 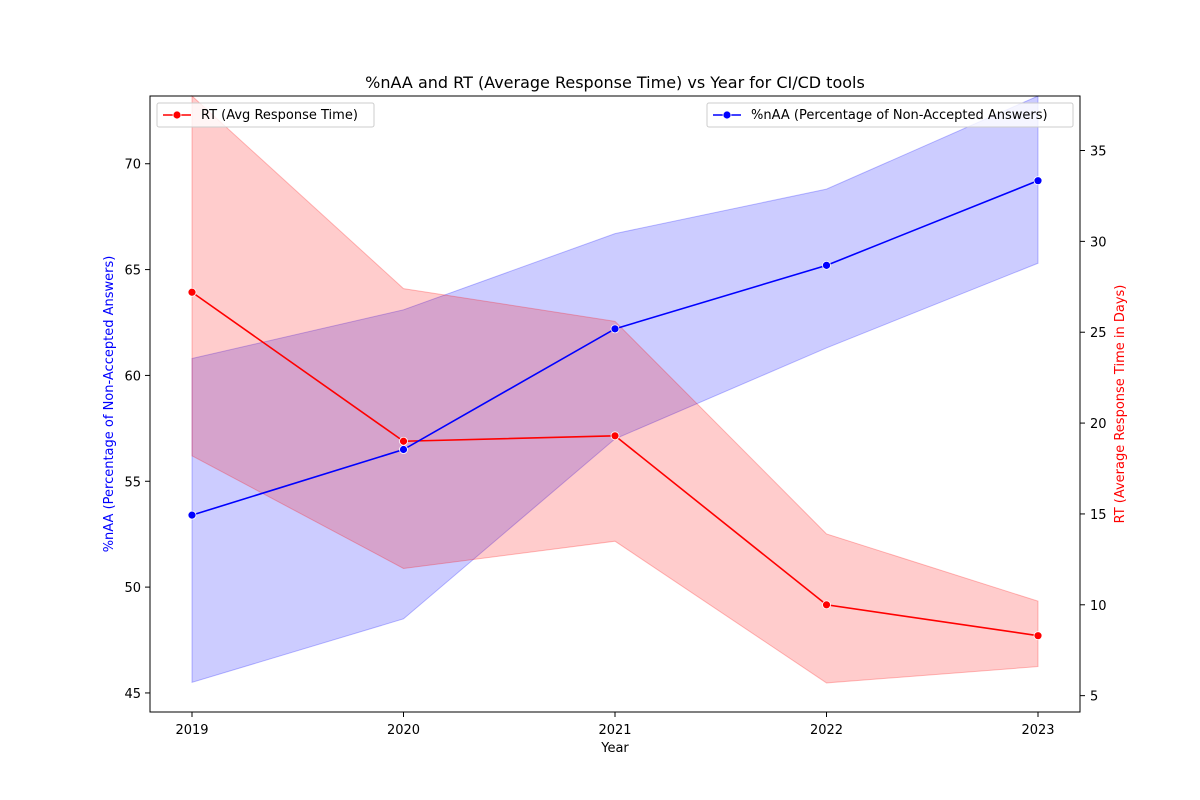 What do you see at coordinates (1037, 730) in the screenshot?
I see `x-tick-label: 2023` at bounding box center [1037, 730].